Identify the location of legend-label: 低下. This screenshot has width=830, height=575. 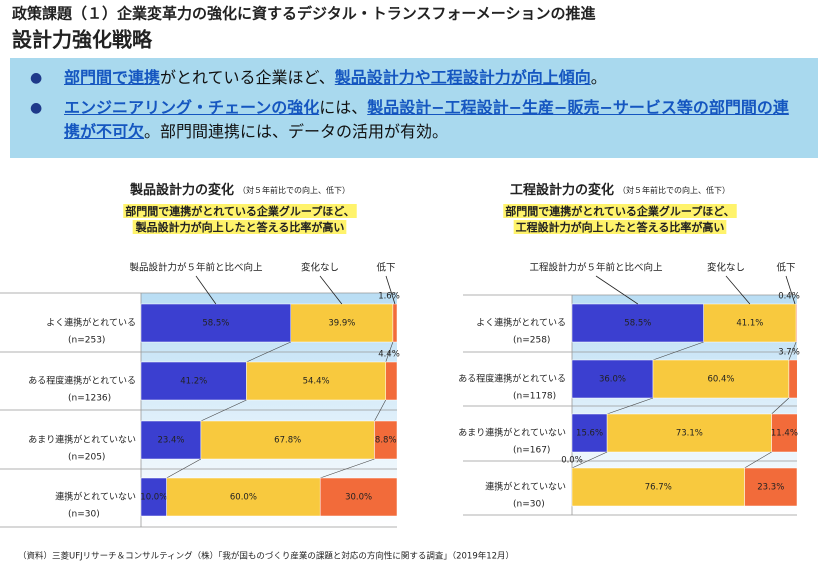
(385, 268).